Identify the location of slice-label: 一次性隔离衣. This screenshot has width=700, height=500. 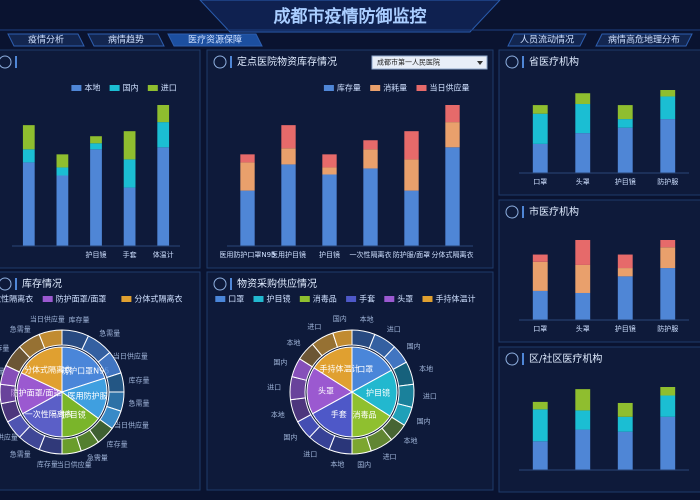
(49, 414).